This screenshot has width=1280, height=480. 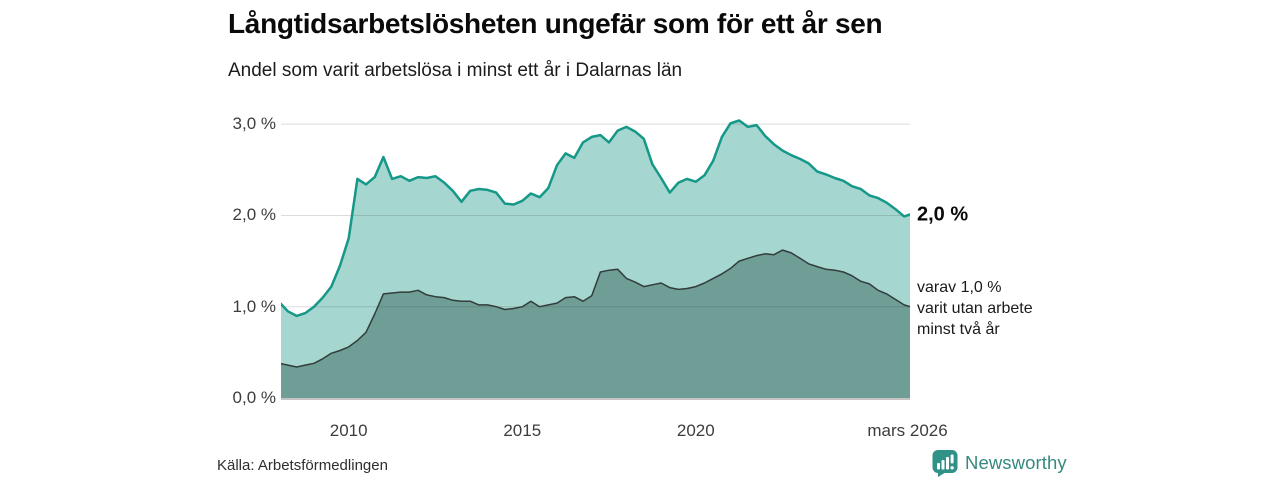 I want to click on x-tick-label: 2010, so click(x=348, y=430).